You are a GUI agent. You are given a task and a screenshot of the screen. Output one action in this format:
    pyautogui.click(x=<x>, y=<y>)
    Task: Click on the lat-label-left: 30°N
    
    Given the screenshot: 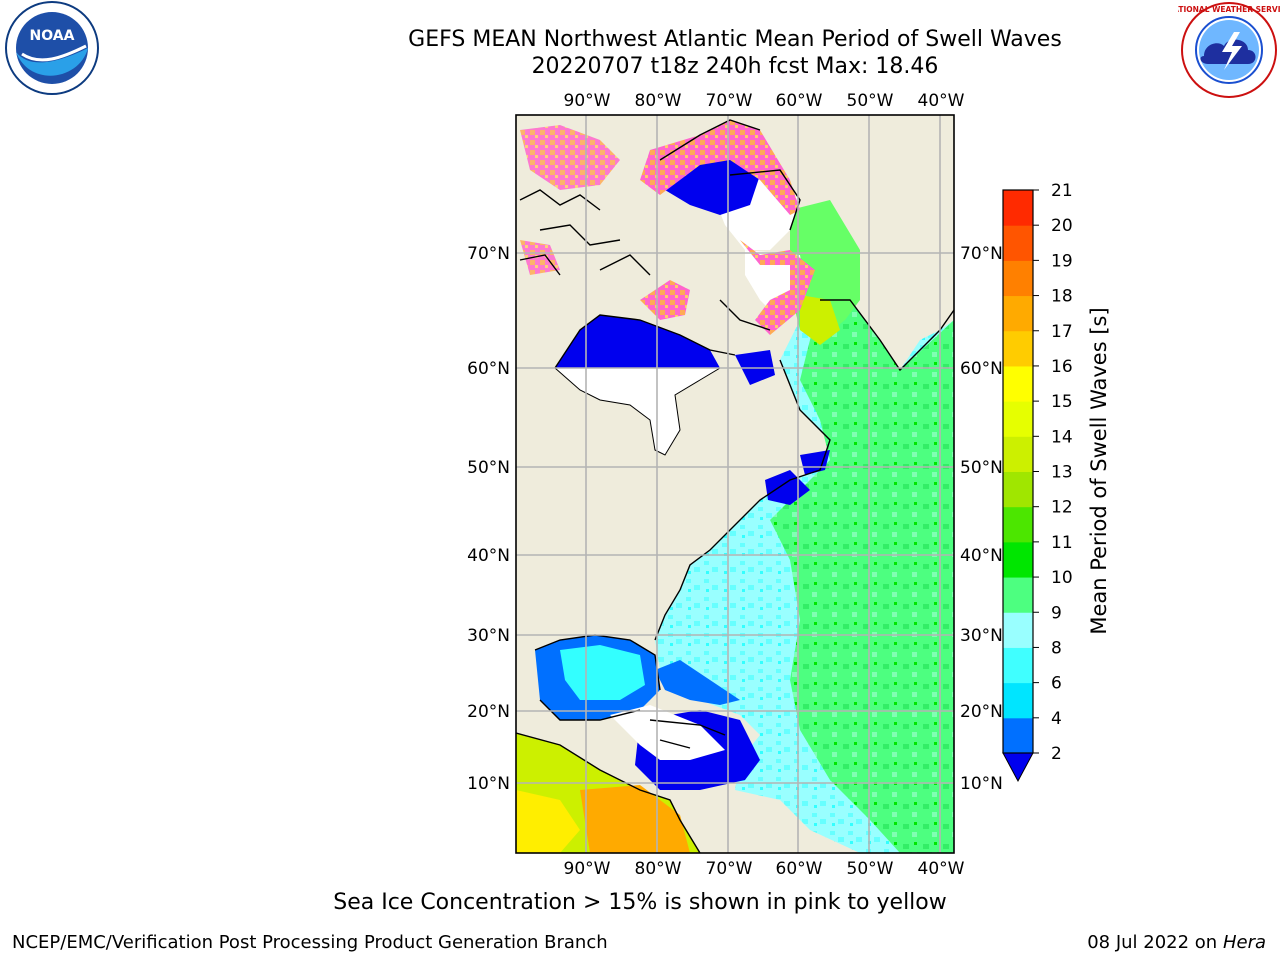 What is the action you would take?
    pyautogui.click(x=488, y=636)
    